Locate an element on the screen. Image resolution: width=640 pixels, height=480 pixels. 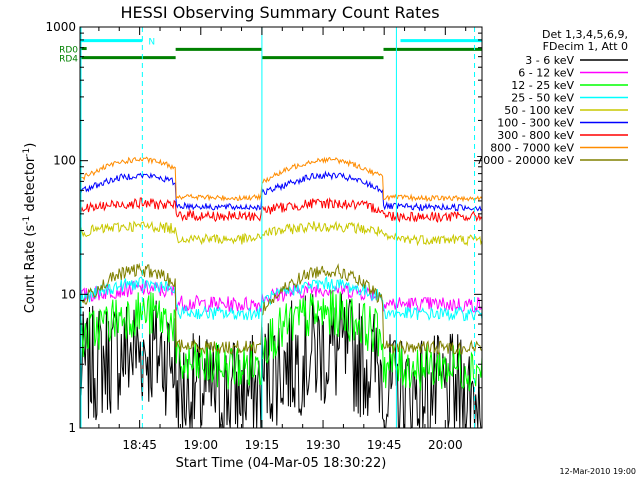
y-tick-label: 1000 is located at coordinates (60, 27).